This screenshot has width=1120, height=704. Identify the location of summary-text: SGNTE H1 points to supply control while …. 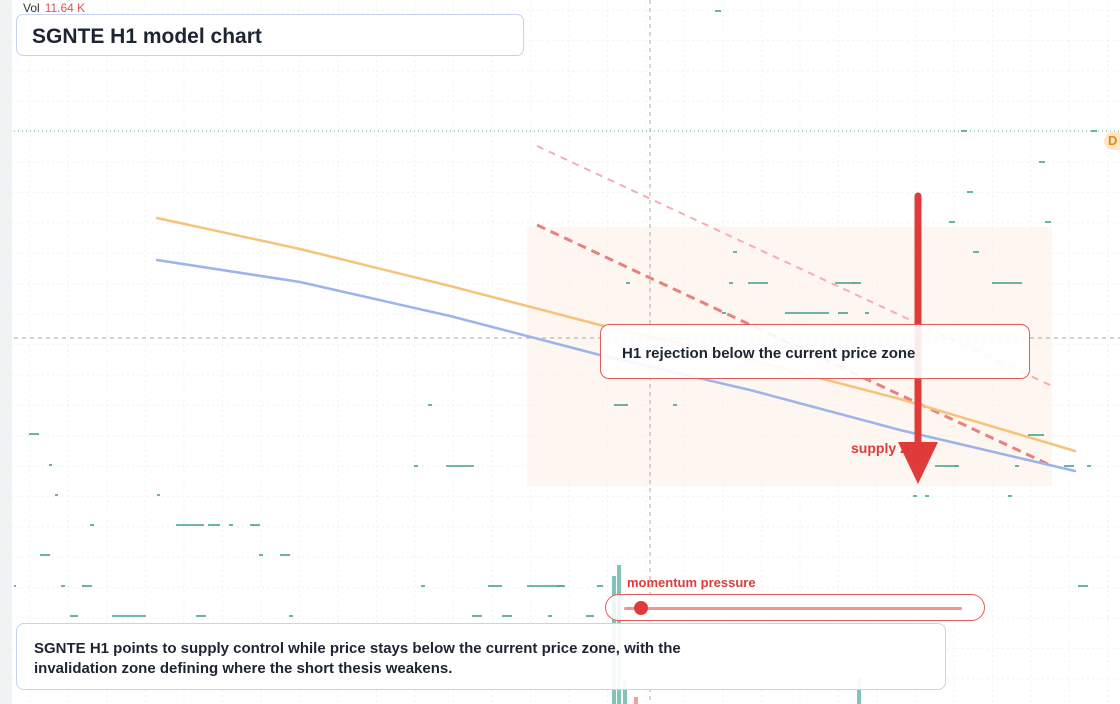
(357, 658).